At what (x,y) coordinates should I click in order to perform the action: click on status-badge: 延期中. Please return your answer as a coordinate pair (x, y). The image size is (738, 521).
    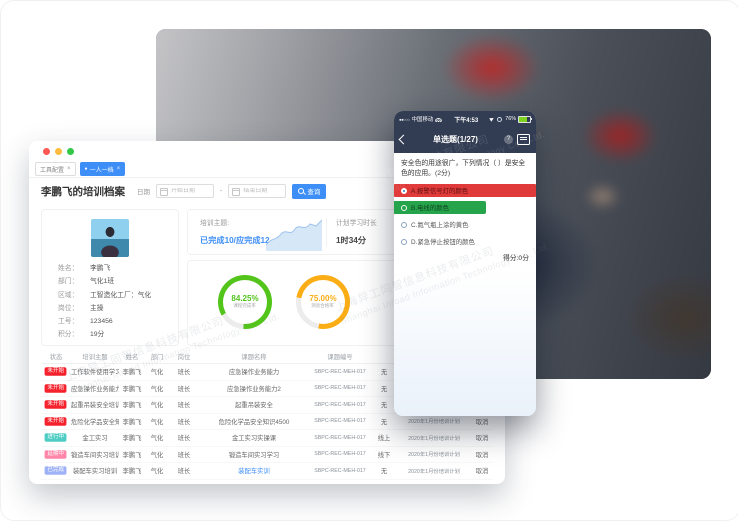
    Looking at the image, I should click on (56, 454).